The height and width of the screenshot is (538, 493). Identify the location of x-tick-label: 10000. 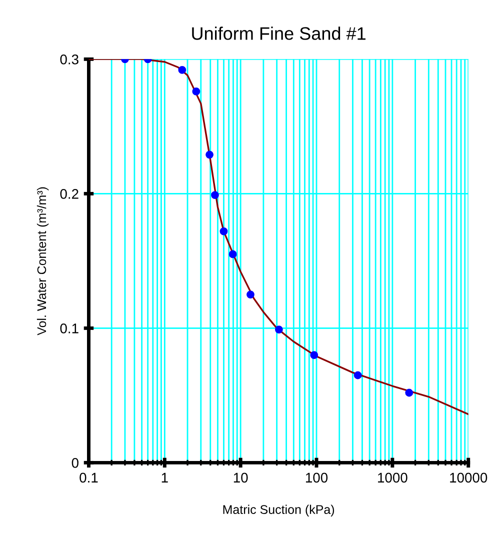
(469, 477).